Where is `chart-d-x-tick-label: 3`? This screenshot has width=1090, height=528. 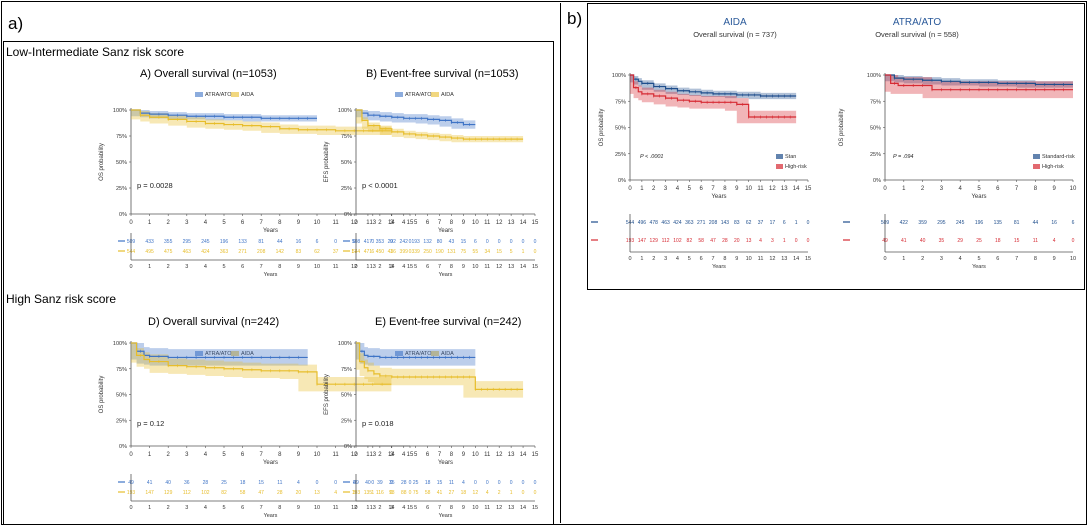
chart-d-x-tick-label: 3 is located at coordinates (187, 455).